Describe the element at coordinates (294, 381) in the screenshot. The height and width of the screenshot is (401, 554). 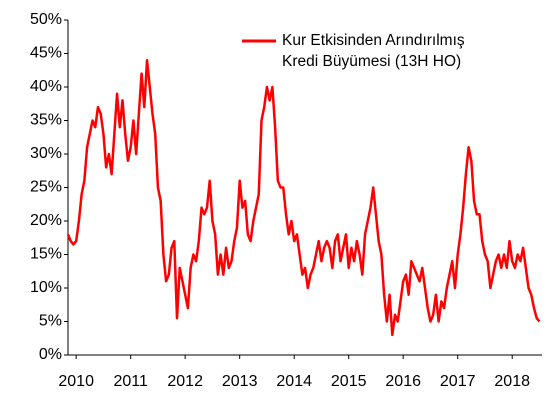
I see `x-tick-label: 2014` at that location.